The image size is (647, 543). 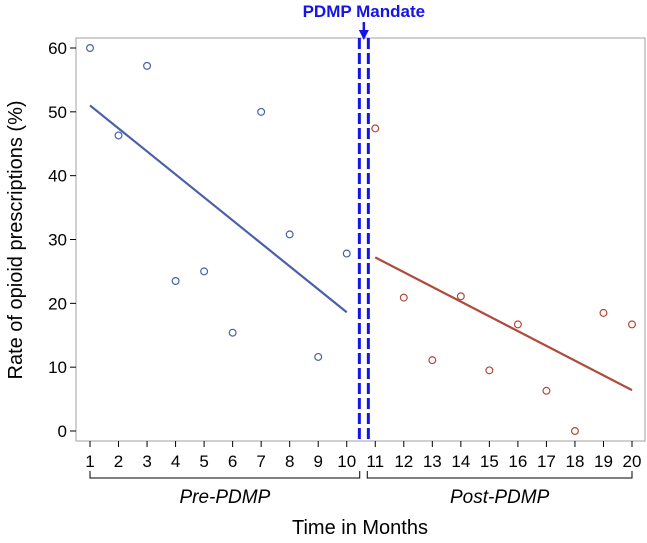 What do you see at coordinates (203, 461) in the screenshot?
I see `x-tick-label: 5` at bounding box center [203, 461].